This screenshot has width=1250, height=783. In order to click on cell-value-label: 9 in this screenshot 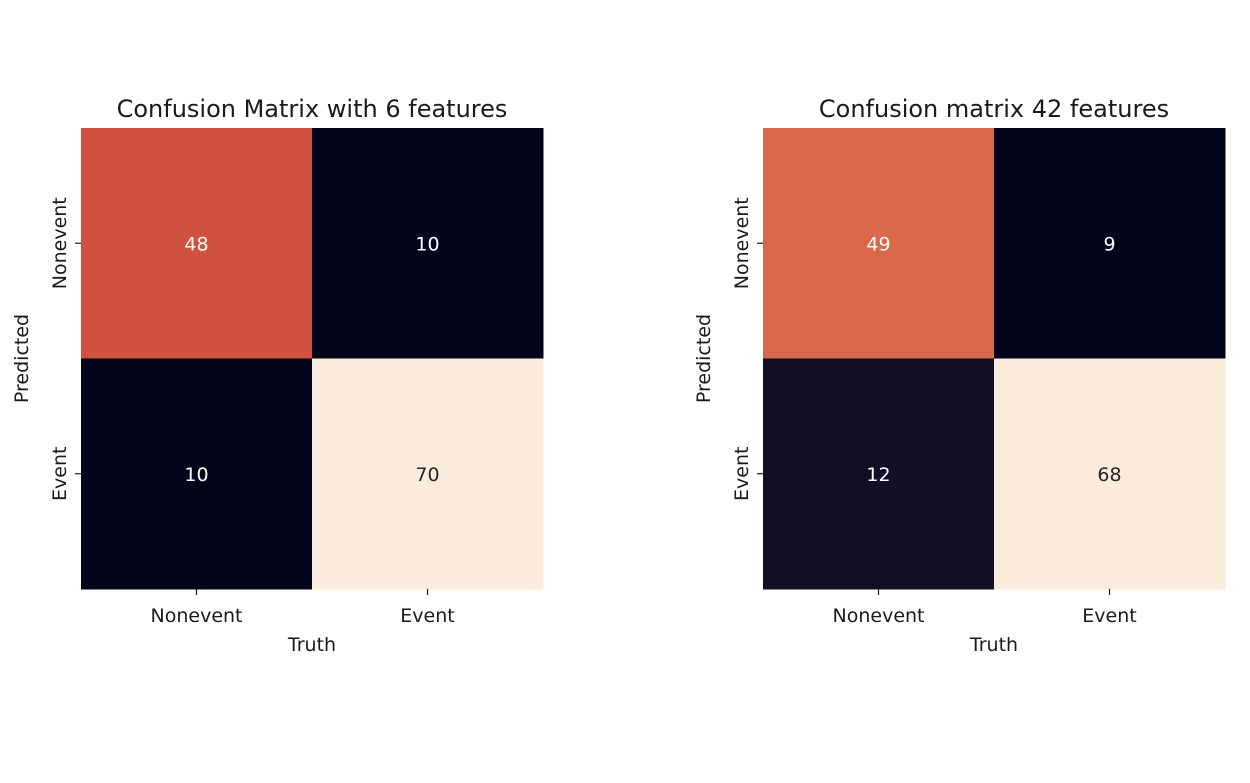, I will do `click(1109, 244)`.